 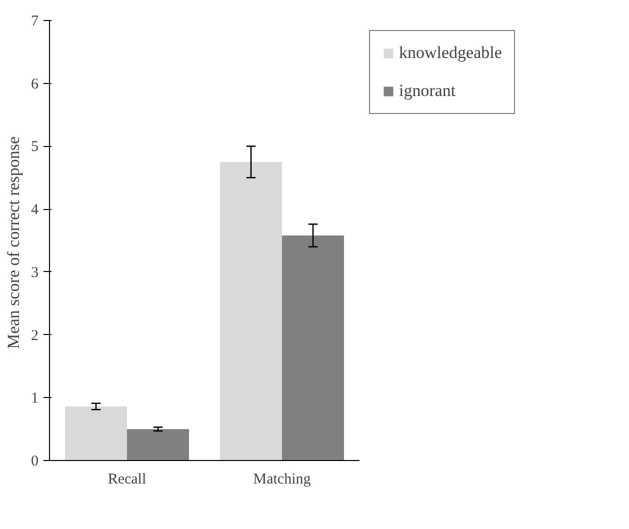 I want to click on y-tick-label: 7, so click(x=35, y=22).